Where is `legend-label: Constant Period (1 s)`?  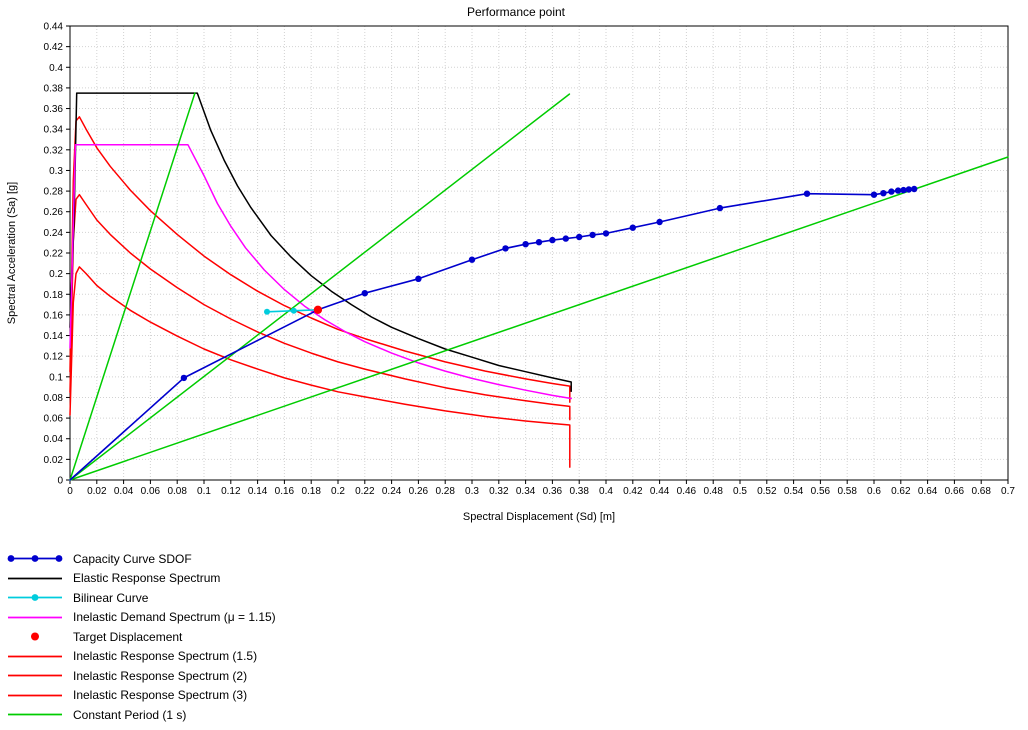
legend-label: Constant Period (1 s) is located at coordinates (130, 714).